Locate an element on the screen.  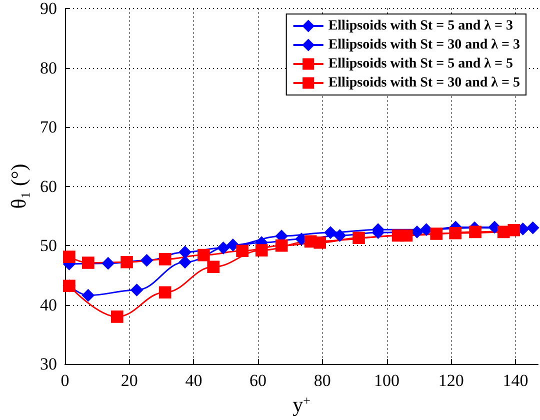
x-tick-label: 40 is located at coordinates (193, 380).